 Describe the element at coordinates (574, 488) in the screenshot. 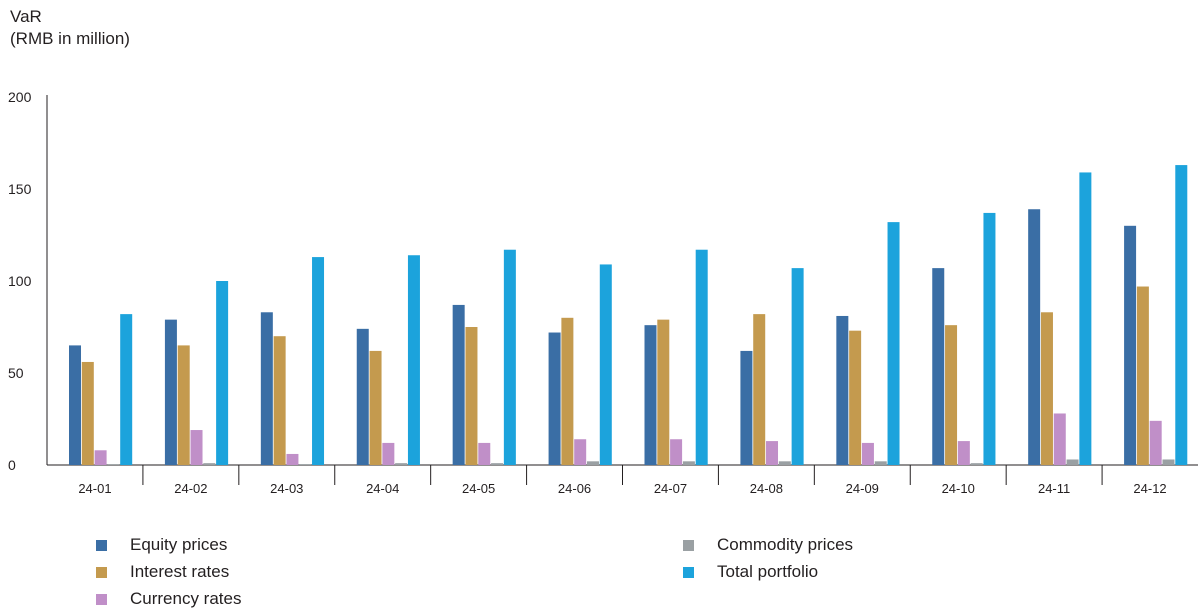

I see `x-tick-label: 24-06` at that location.